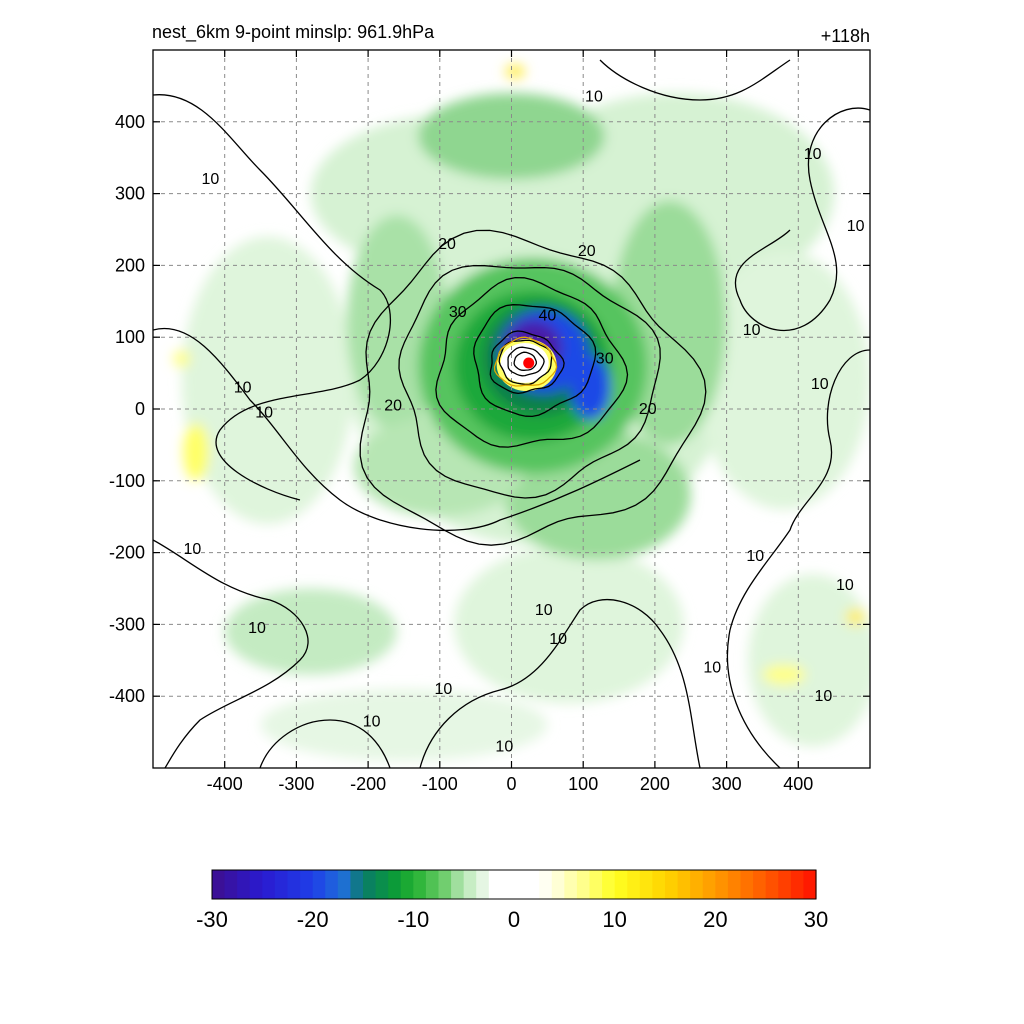  I want to click on colorbar: -30 -20 -10 0 10 20 30, so click(512, 900).